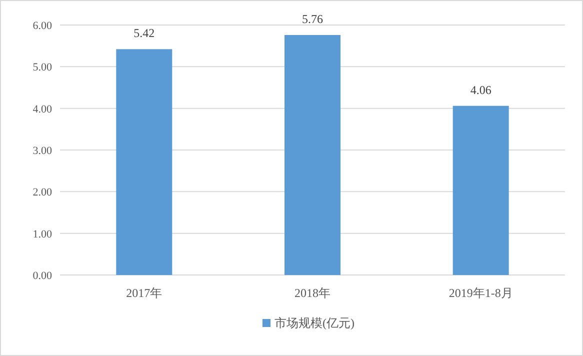 The height and width of the screenshot is (356, 583). What do you see at coordinates (42, 234) in the screenshot?
I see `y-tick-label: 1.00` at bounding box center [42, 234].